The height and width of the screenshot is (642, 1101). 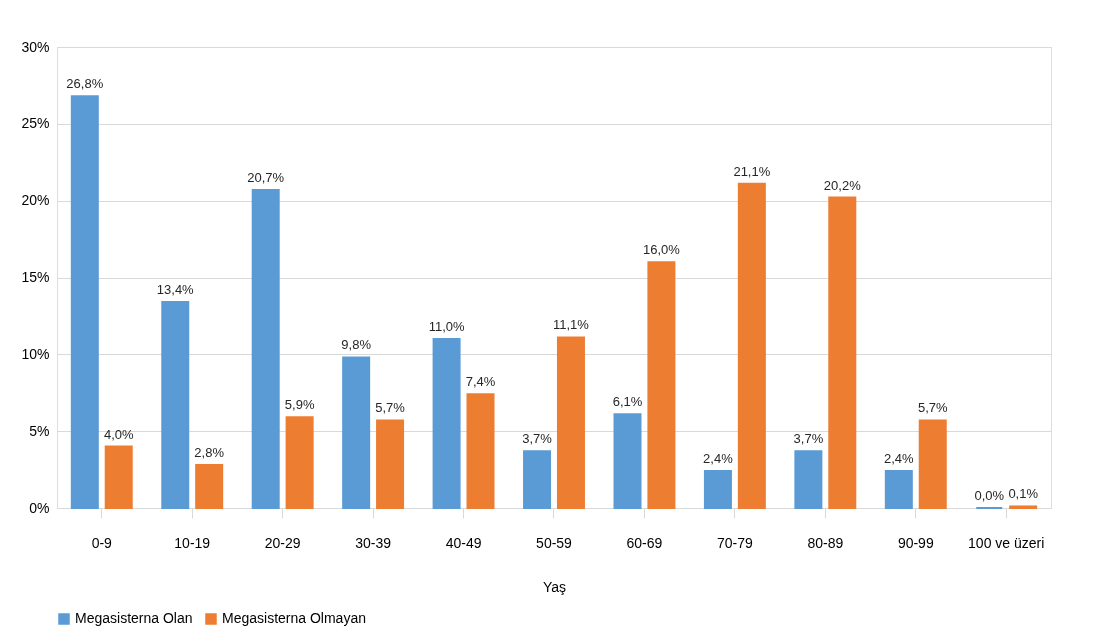 I want to click on data-label: 20,7%, so click(x=266, y=177).